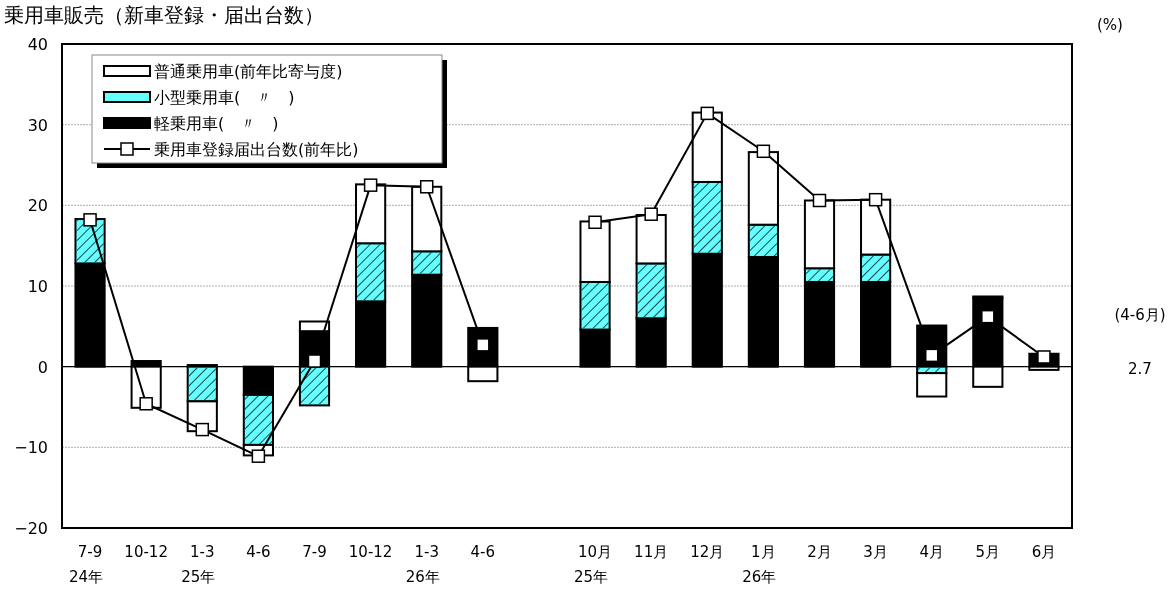 The width and height of the screenshot is (1175, 591). Describe the element at coordinates (651, 552) in the screenshot. I see `x-tick-label: 11月` at that location.